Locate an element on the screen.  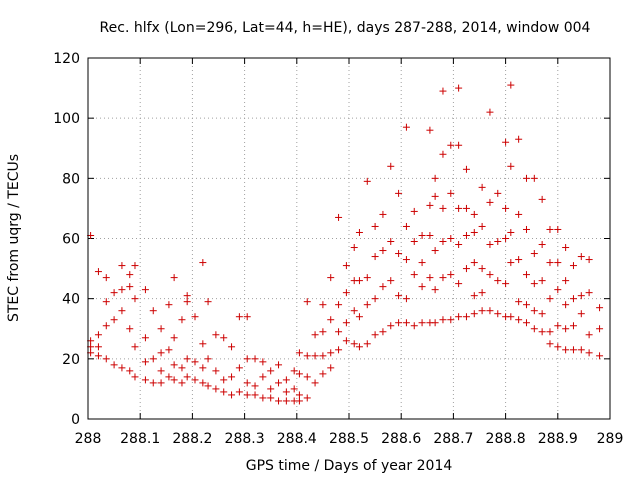
y-tick-label: 120 is located at coordinates (66, 59).